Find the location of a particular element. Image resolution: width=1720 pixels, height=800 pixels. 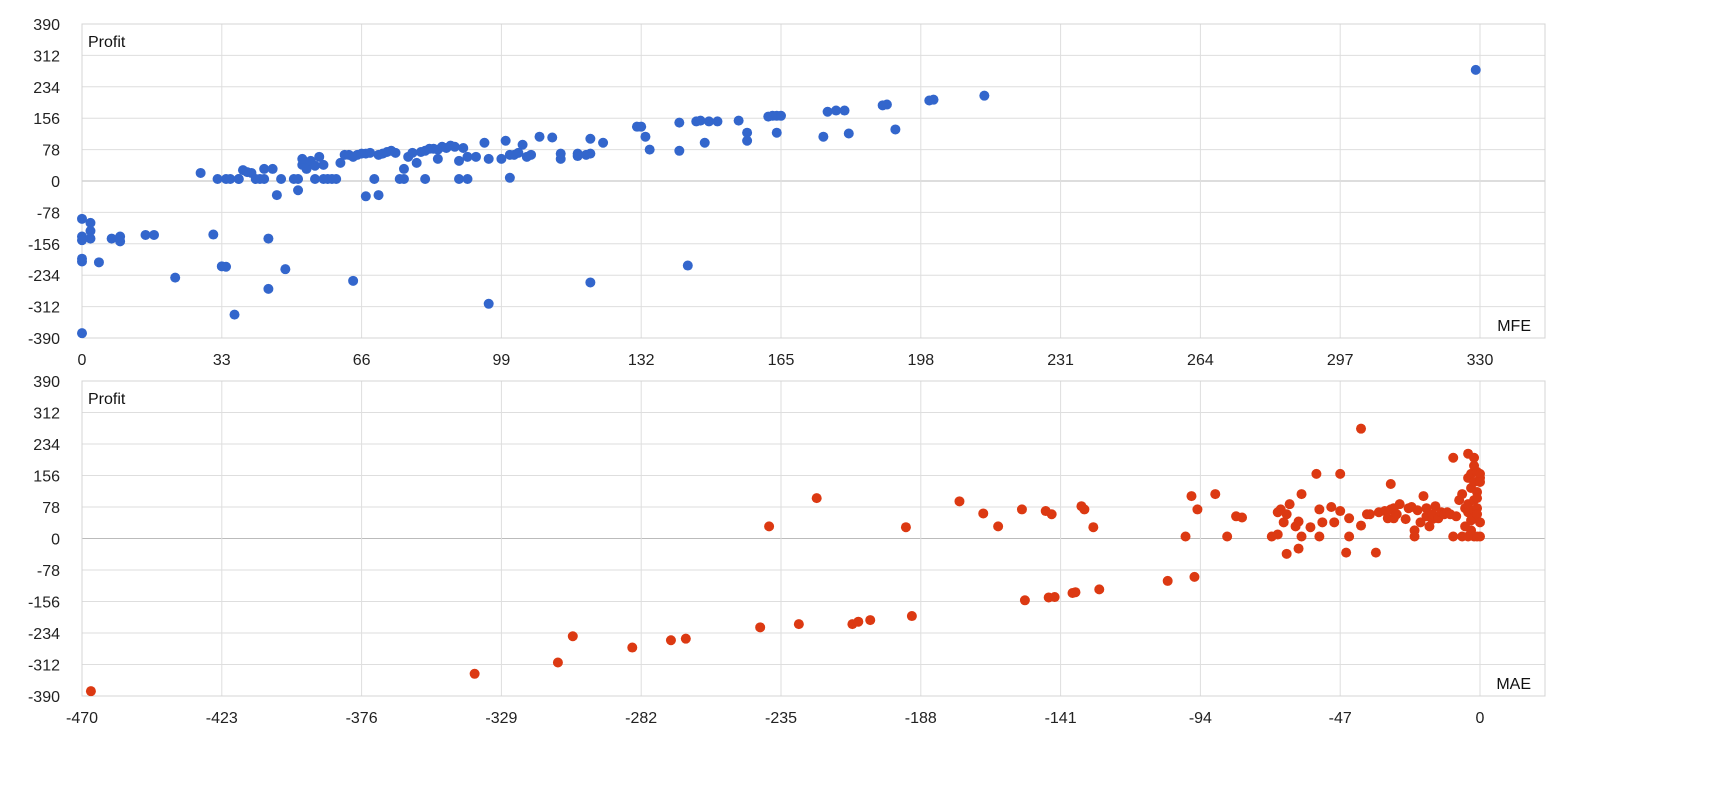

mfe-x-tick-label: 99 is located at coordinates (502, 360).